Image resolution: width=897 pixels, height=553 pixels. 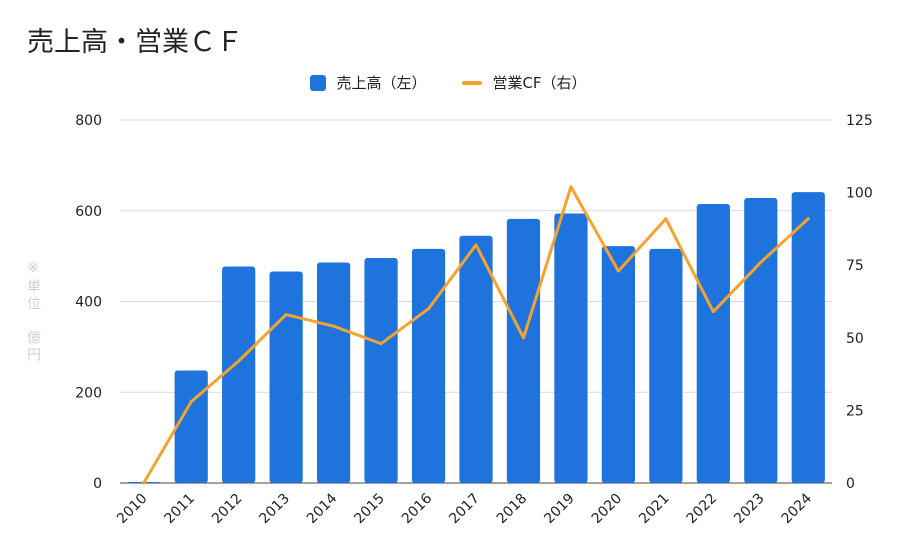 What do you see at coordinates (97, 484) in the screenshot?
I see `y-left-tick-label: 0` at bounding box center [97, 484].